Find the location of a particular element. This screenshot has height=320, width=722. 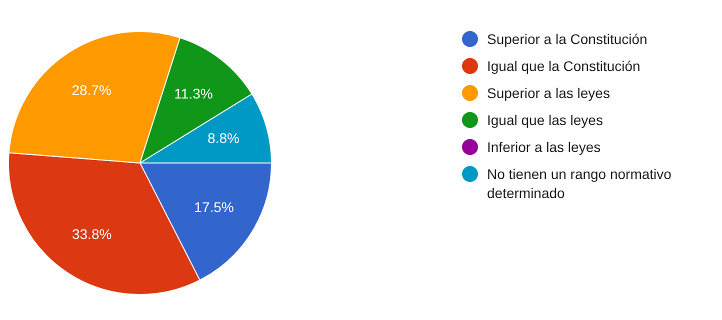

legend-label: Inferior a las leyes is located at coordinates (544, 147).